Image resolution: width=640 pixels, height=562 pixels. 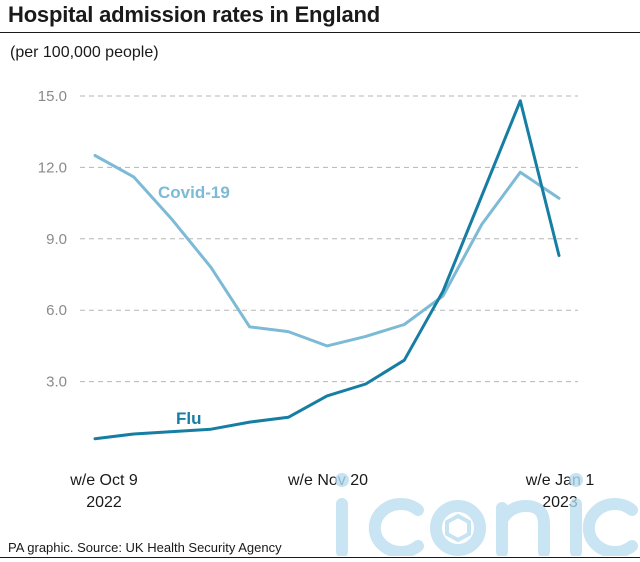 I want to click on x-tick-label: w/e Nov 20, so click(x=327, y=480).